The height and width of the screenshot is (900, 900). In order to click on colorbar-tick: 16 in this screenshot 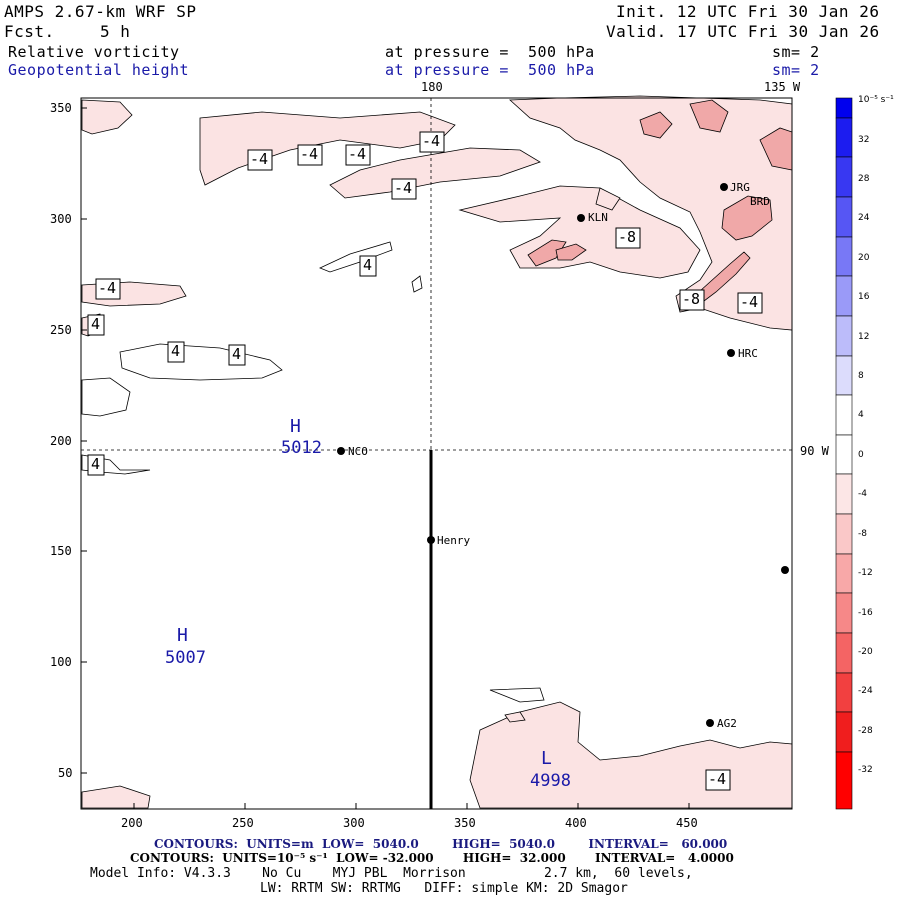, I will do `click(864, 297)`.